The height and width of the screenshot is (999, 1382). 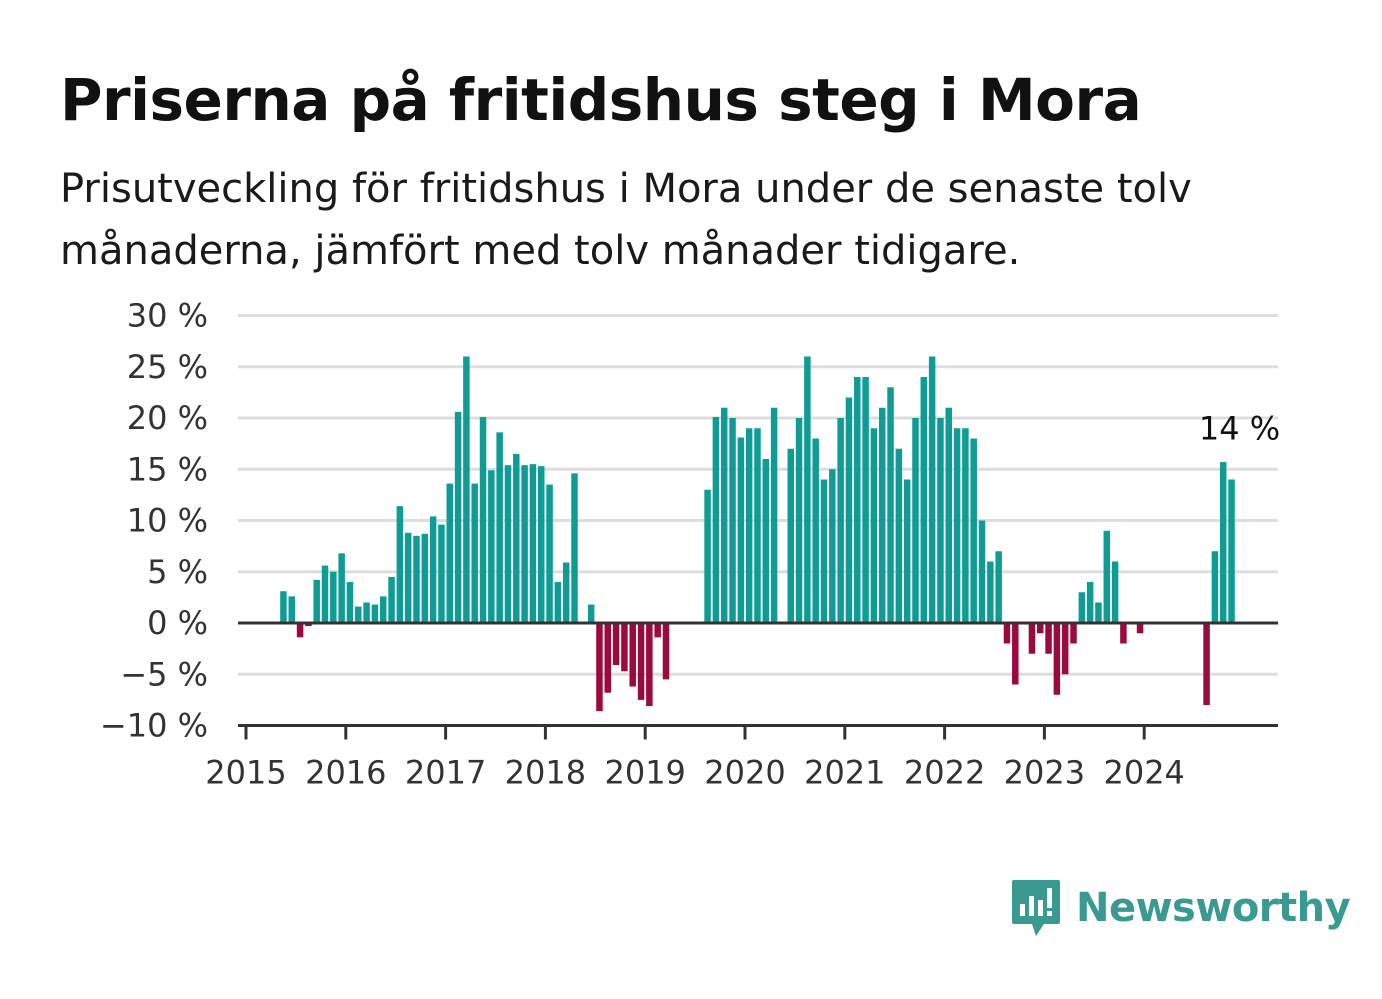 What do you see at coordinates (167, 418) in the screenshot?
I see `y-tick-label: 20 %` at bounding box center [167, 418].